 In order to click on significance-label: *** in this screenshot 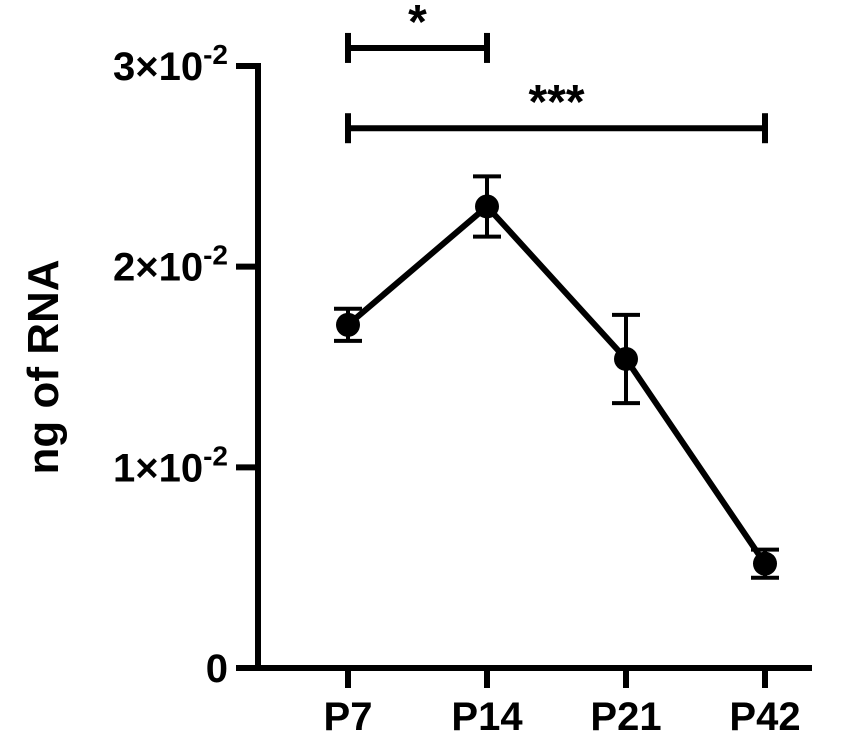, I will do `click(556, 102)`.